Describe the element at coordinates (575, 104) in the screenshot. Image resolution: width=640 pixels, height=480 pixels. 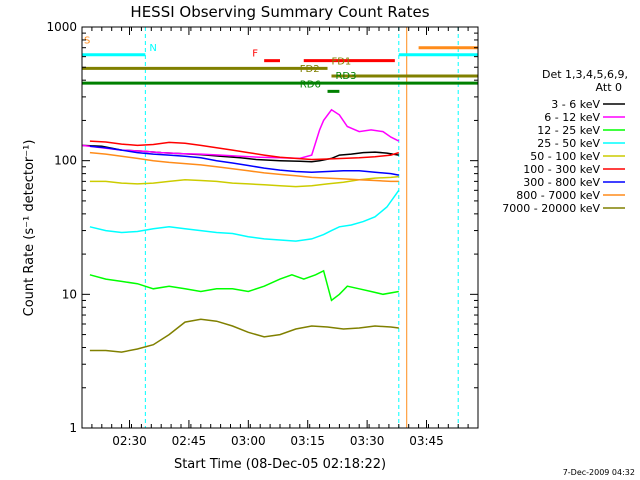
I see `legend-label-0: 3 - 6 keV` at that location.